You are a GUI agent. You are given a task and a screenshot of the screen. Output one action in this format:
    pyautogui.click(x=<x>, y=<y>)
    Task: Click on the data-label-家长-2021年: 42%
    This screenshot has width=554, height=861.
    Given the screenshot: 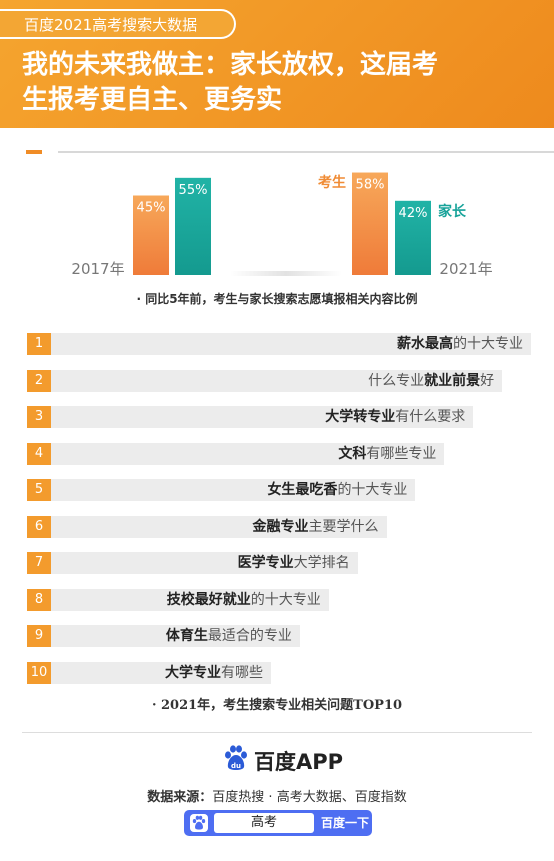 What is the action you would take?
    pyautogui.click(x=413, y=213)
    